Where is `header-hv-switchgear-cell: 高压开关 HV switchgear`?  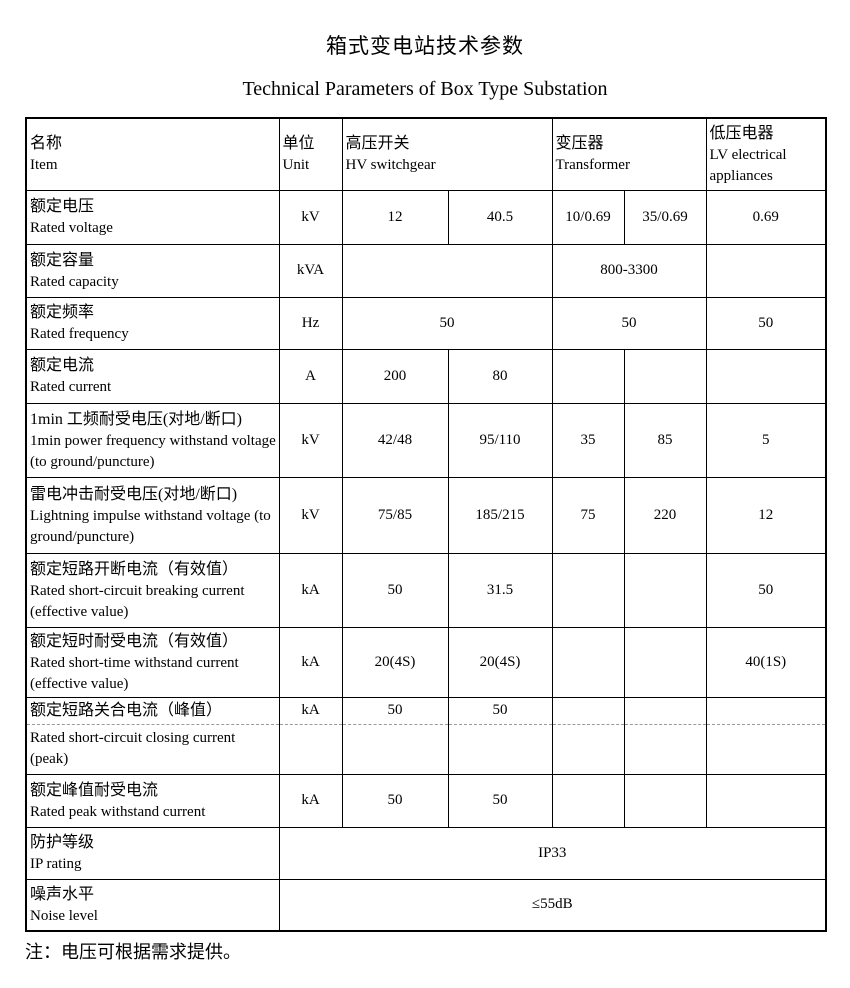
header-hv-switchgear-cell: 高压开关 HV switchgear is located at coordinates (447, 154).